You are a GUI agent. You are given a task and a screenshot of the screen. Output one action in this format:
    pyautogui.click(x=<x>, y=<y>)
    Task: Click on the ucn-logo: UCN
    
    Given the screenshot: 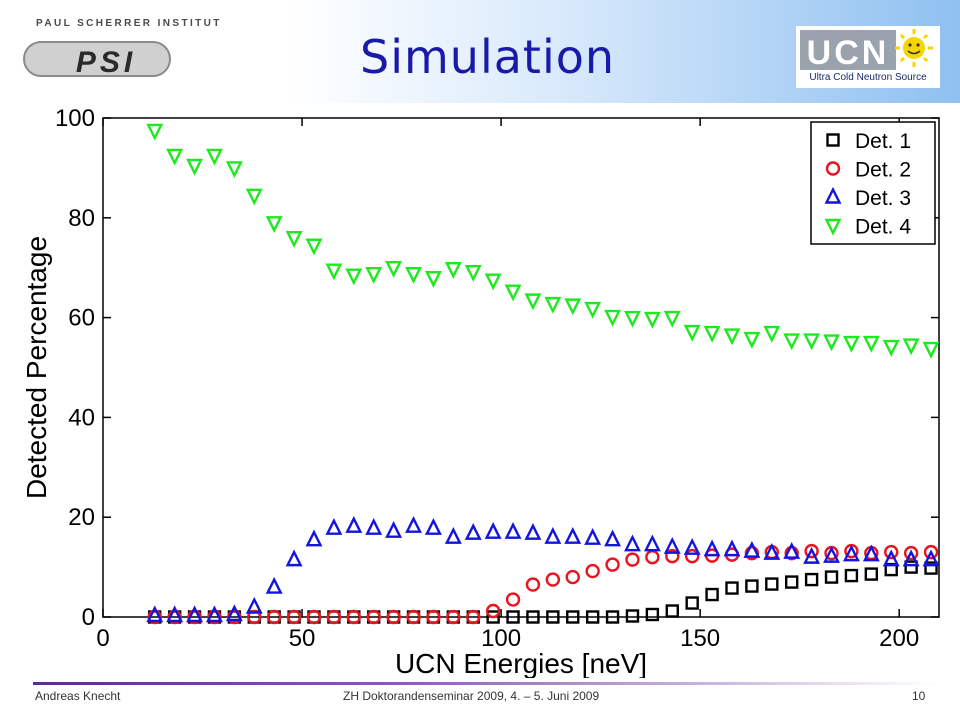 What is the action you would take?
    pyautogui.click(x=868, y=57)
    